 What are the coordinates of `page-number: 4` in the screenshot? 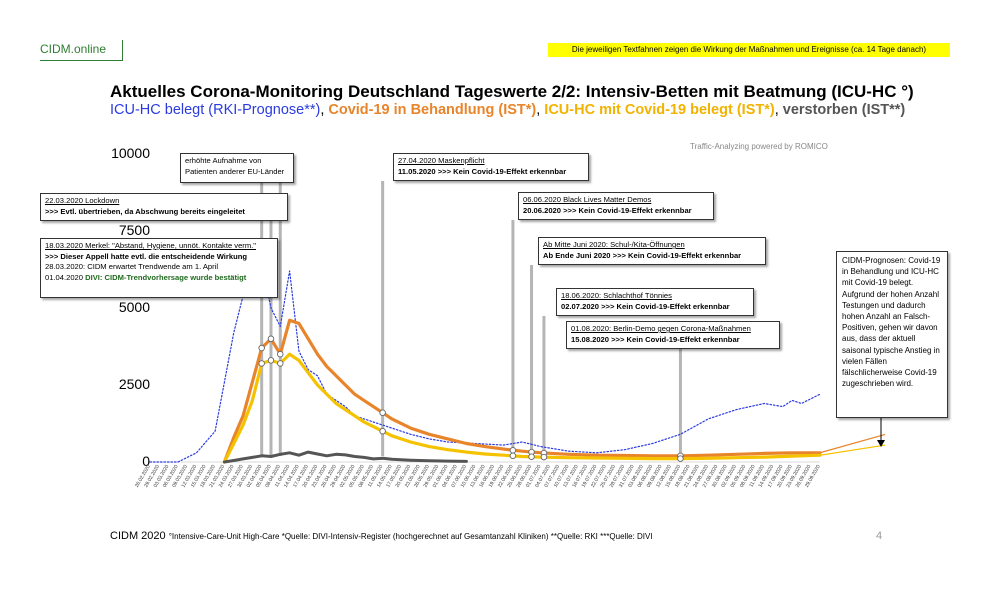 It's located at (879, 536).